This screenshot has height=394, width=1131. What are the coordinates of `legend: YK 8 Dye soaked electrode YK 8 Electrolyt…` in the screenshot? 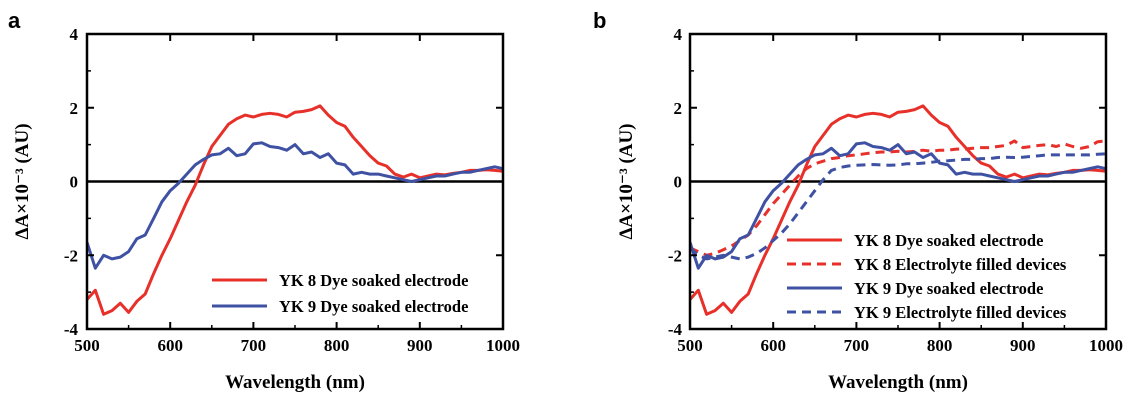 It's located at (927, 276).